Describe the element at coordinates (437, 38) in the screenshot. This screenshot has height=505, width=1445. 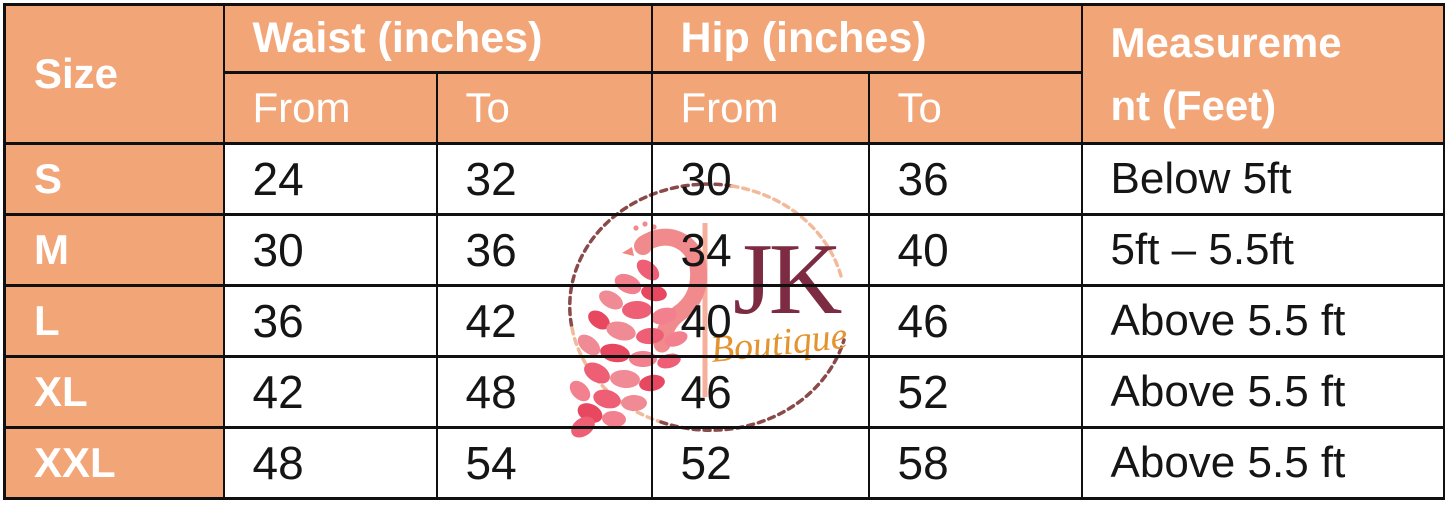
I see `header-waist: Waist (inches)` at that location.